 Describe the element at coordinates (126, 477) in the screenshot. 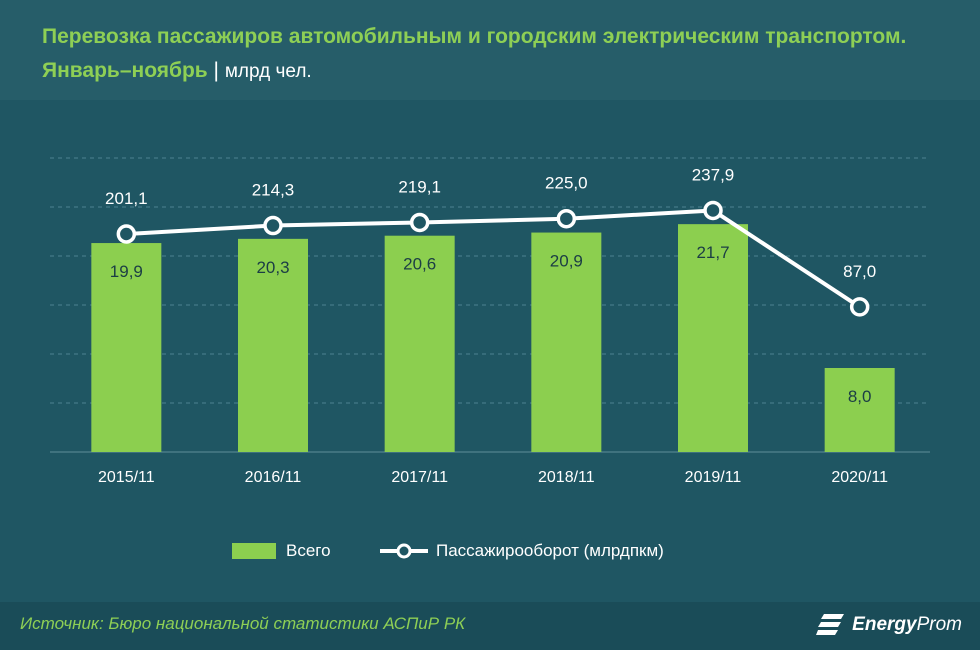

I see `x-tick-label: 2015/11` at that location.